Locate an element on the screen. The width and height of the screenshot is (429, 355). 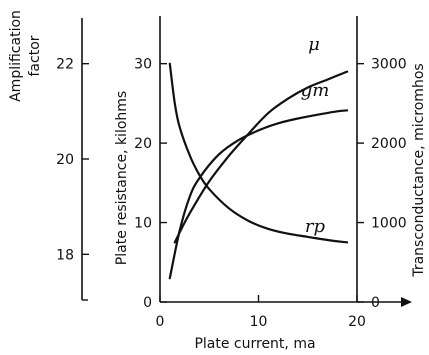
transconductance-tick-label: 1000 is located at coordinates (389, 224).